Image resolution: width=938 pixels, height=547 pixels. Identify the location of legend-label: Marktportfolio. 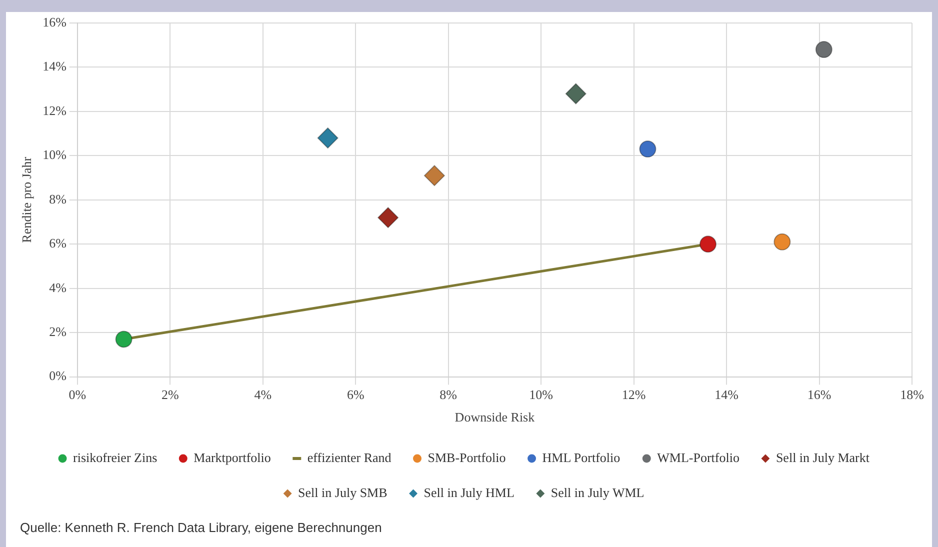
(232, 457).